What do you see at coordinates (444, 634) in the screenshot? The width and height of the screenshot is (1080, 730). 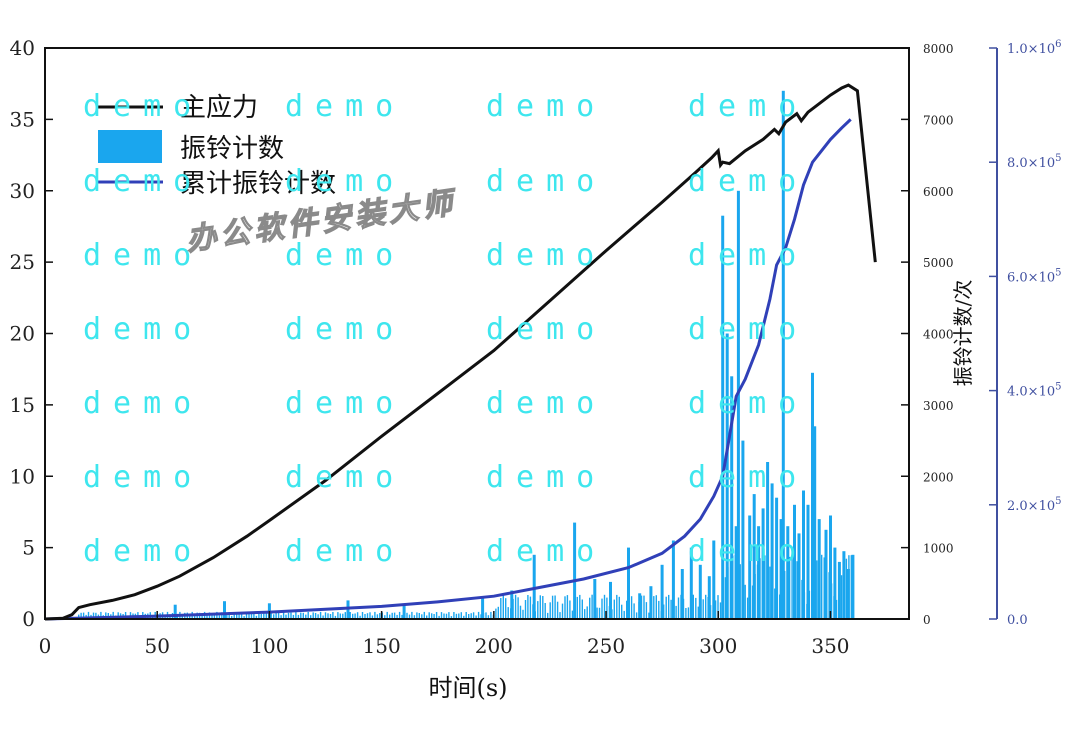 I see `x-axis-ticks: 0 50 100 150 200 250 300 350` at bounding box center [444, 634].